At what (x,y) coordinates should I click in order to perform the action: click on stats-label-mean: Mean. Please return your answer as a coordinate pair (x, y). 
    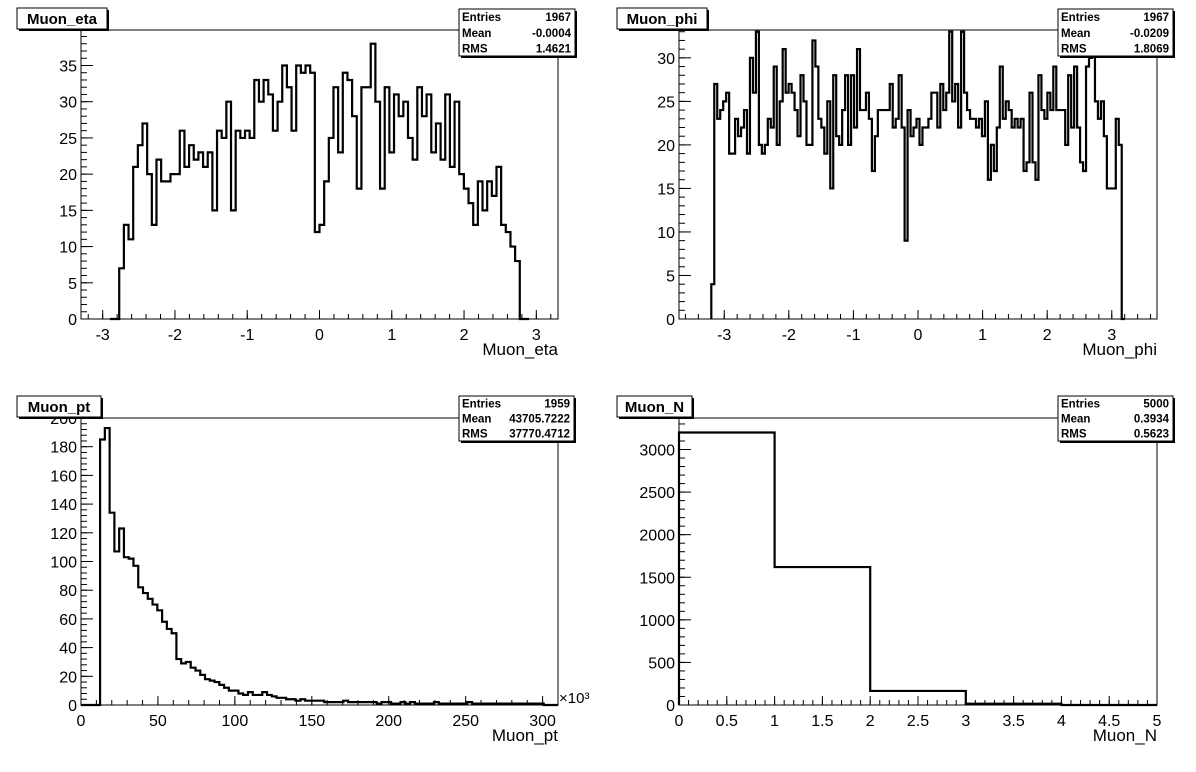
    Looking at the image, I should click on (1075, 34).